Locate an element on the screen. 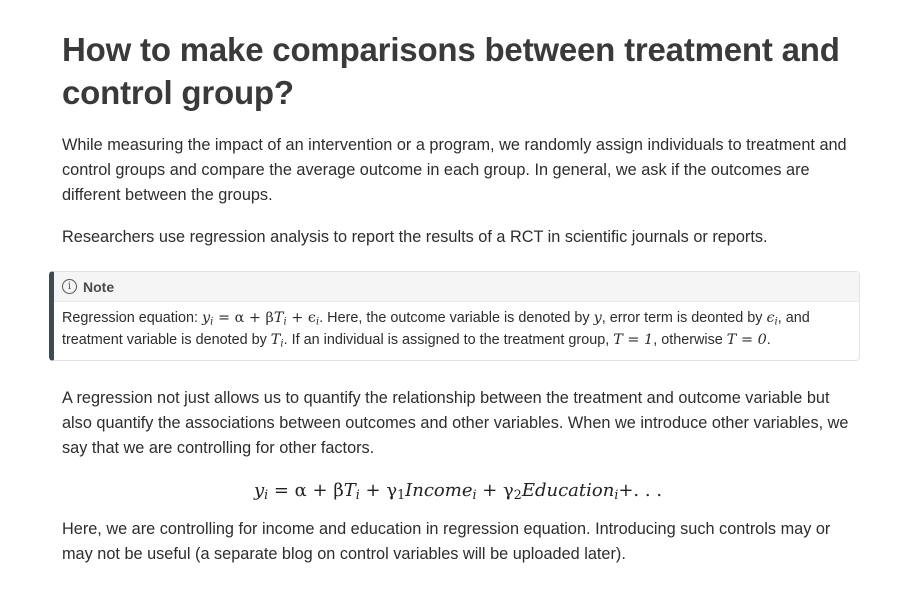  note-var-eps: ϵi is located at coordinates (772, 319).